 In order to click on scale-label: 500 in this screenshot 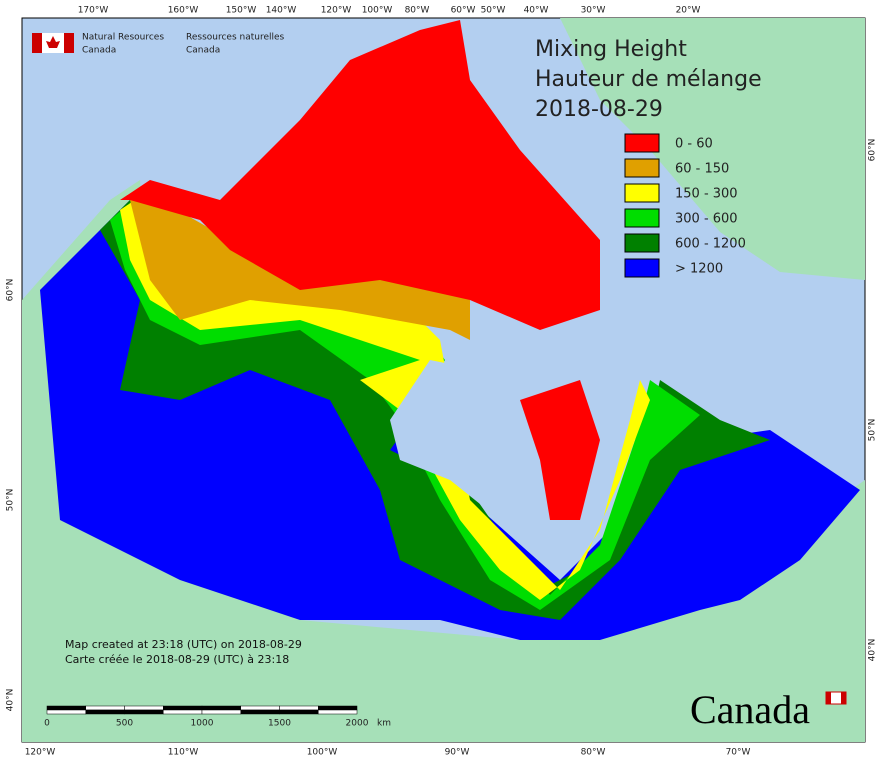, I will do `click(124, 724)`.